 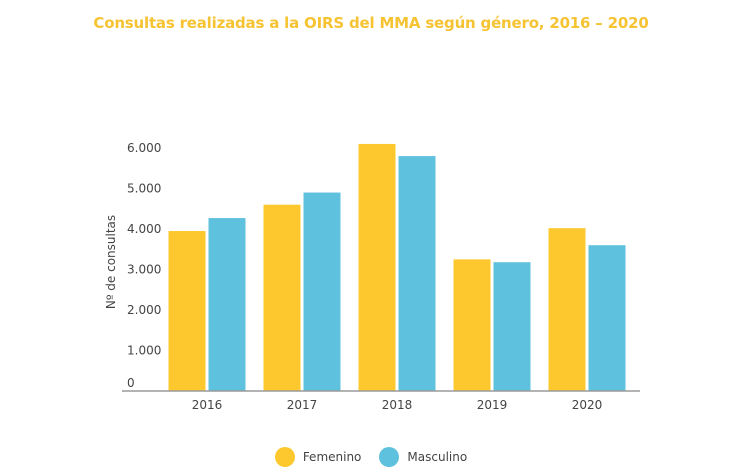 What do you see at coordinates (322, 291) in the screenshot?
I see `bar-masculino-2017` at bounding box center [322, 291].